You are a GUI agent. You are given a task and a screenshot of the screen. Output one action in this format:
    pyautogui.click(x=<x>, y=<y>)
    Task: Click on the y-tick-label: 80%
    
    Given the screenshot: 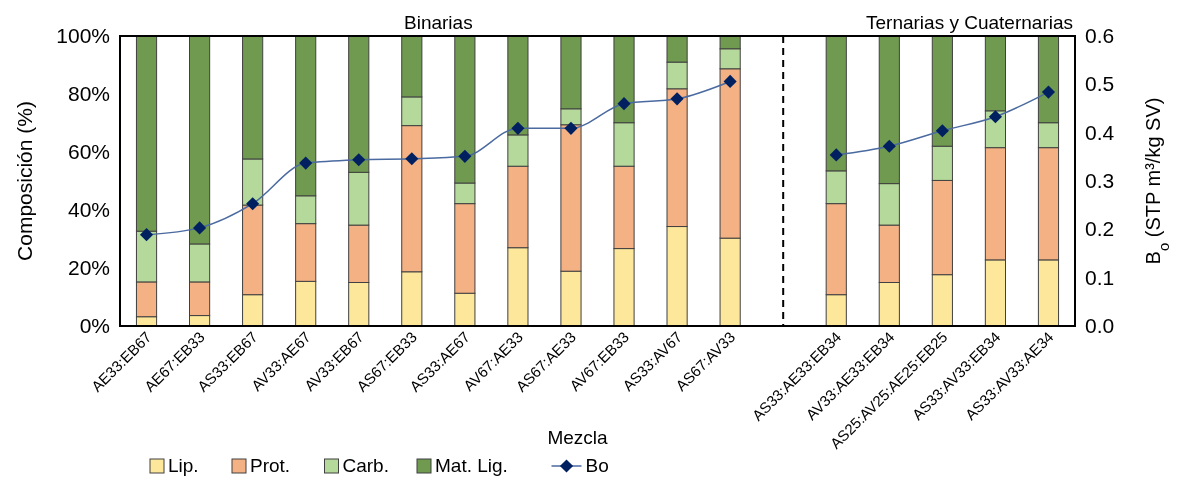 What is the action you would take?
    pyautogui.click(x=88, y=93)
    